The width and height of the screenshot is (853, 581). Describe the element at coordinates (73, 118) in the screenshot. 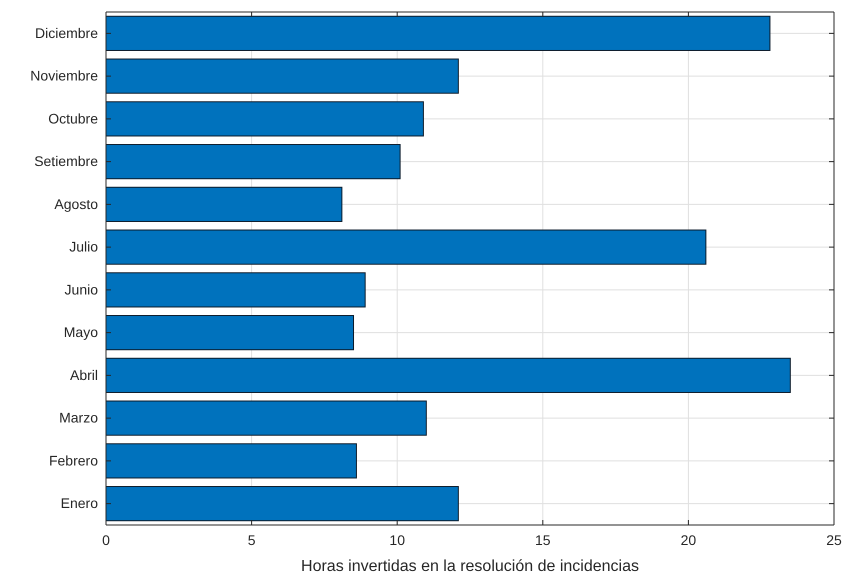

I see `y-tick-label: Octubre` at that location.